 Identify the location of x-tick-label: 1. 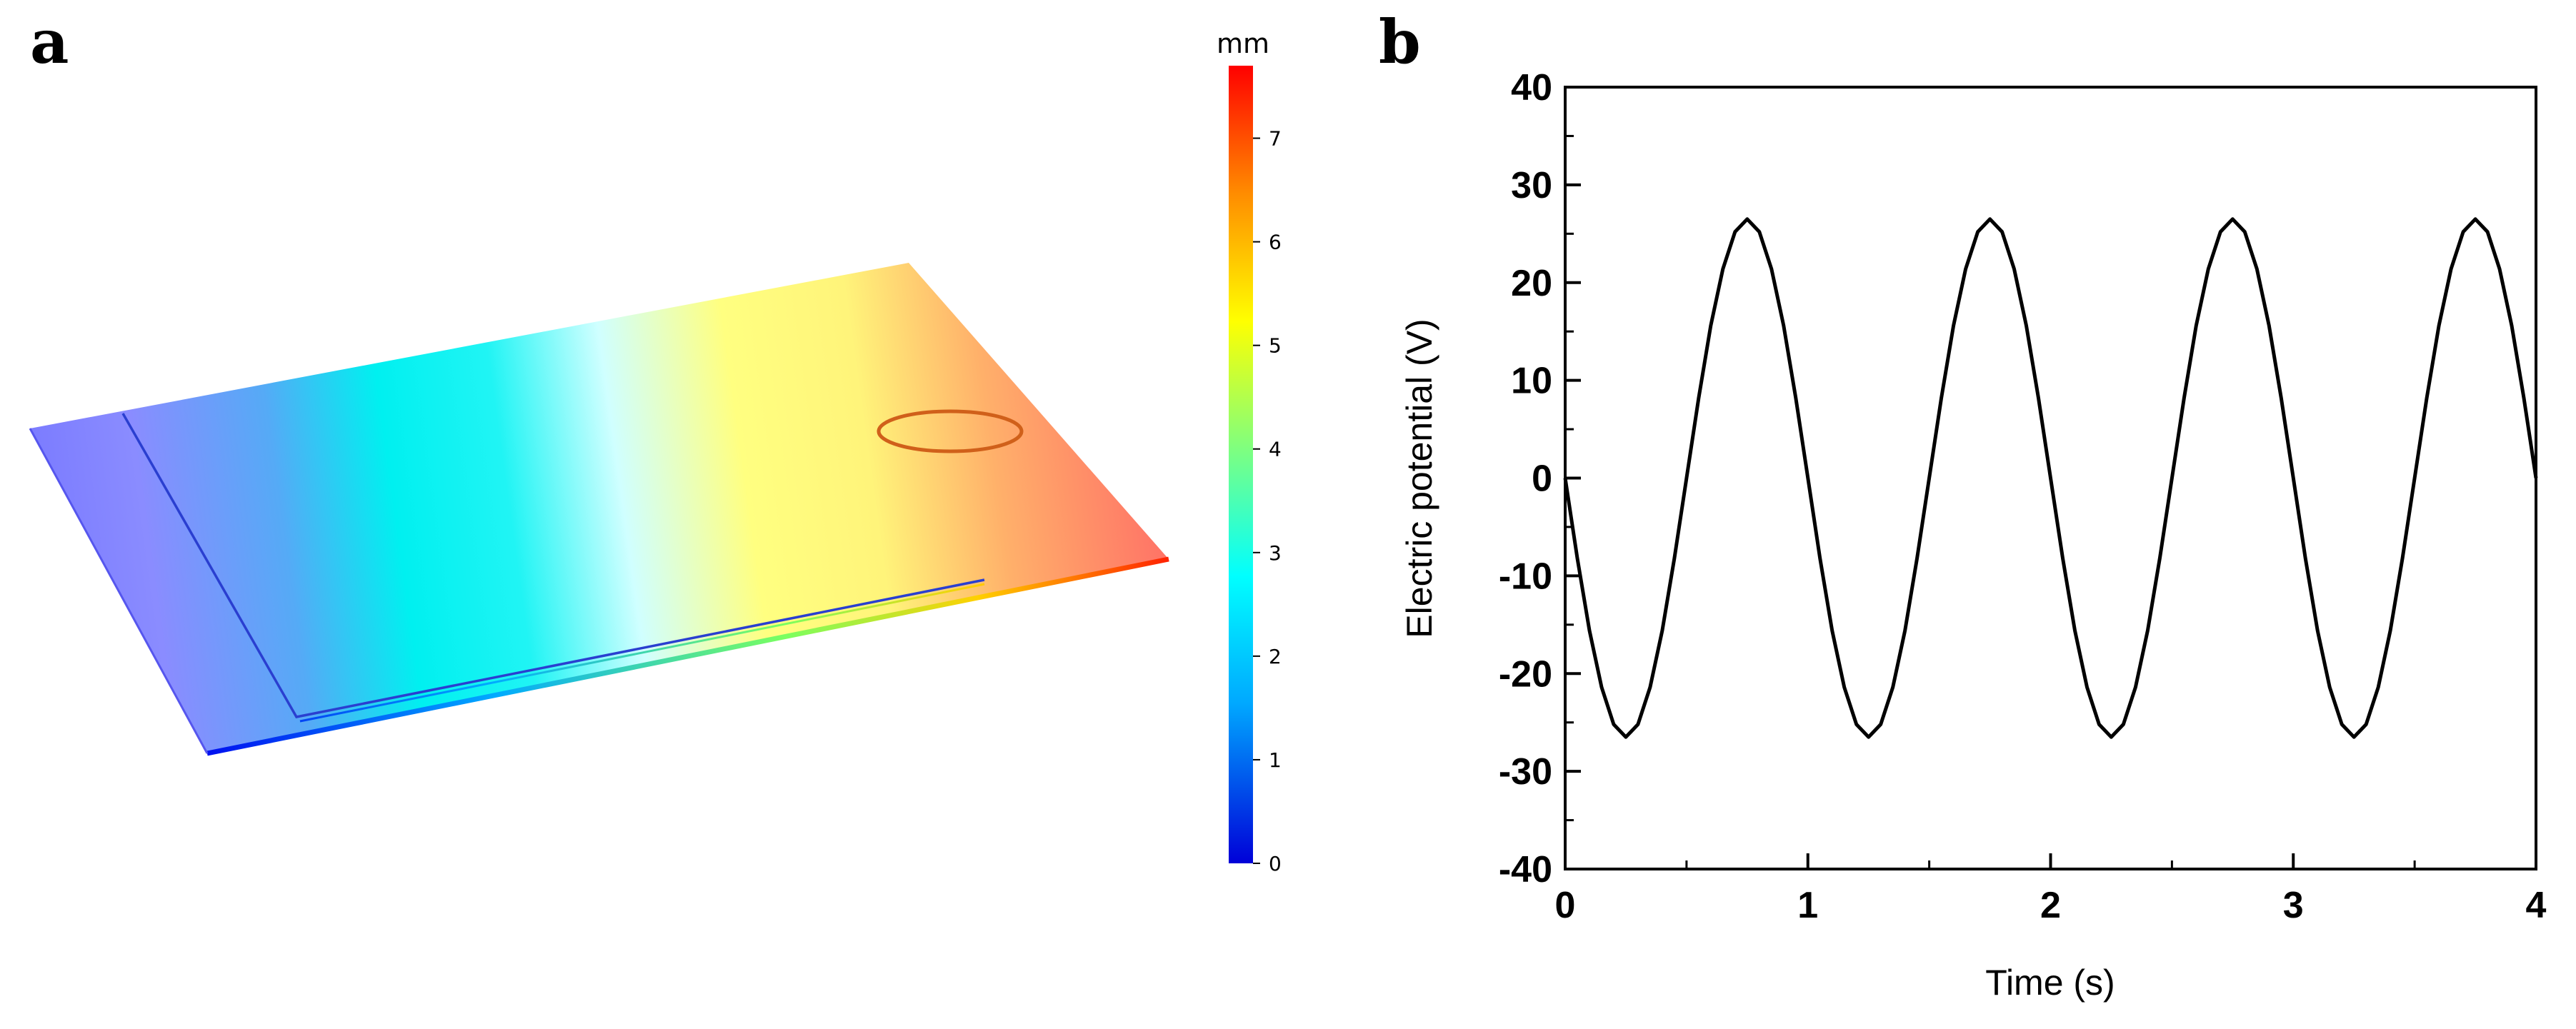
(1807, 905).